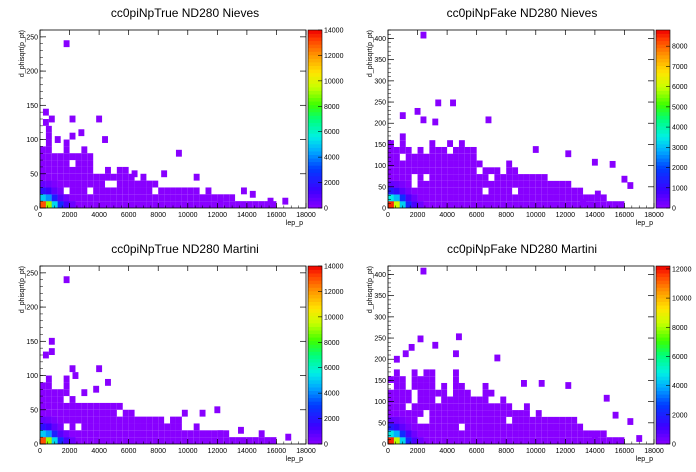 The width and height of the screenshot is (696, 472). Describe the element at coordinates (370, 53) in the screenshot. I see `y-axis-label: d_phisqrt(p_pt)` at that location.